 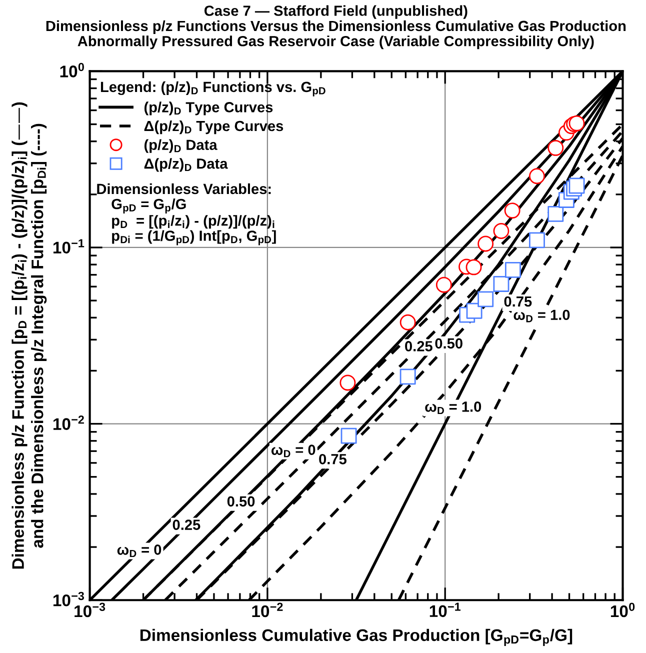 I want to click on annotation: p$_{D}$ = [(p$_{i}$/z$_{i}$) - (p/z)]/(p/z)$_{i}$, so click(x=193, y=222).